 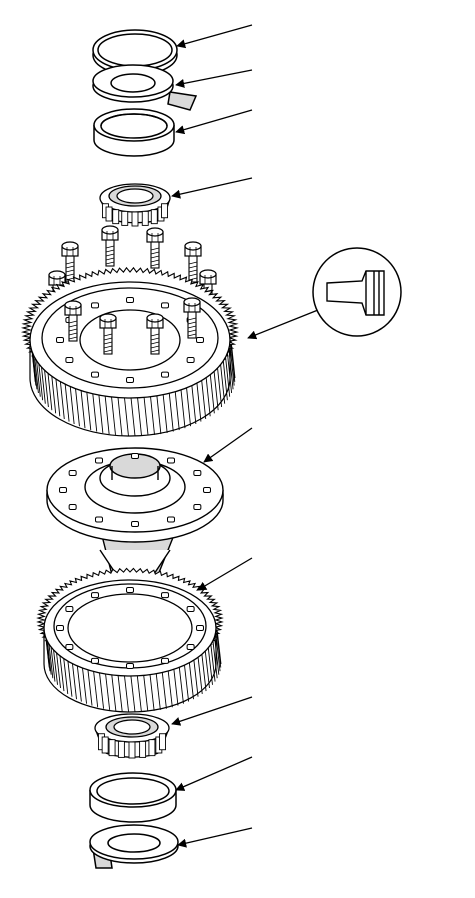 I want to click on carrier-bolt-holes, so click(x=135, y=490).